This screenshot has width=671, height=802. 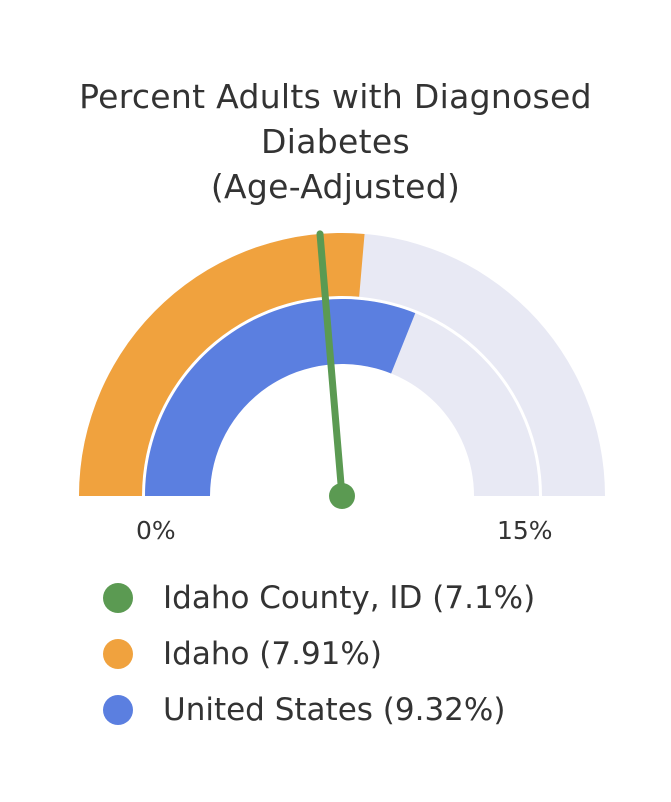 I want to click on needle-hub, so click(x=342, y=496).